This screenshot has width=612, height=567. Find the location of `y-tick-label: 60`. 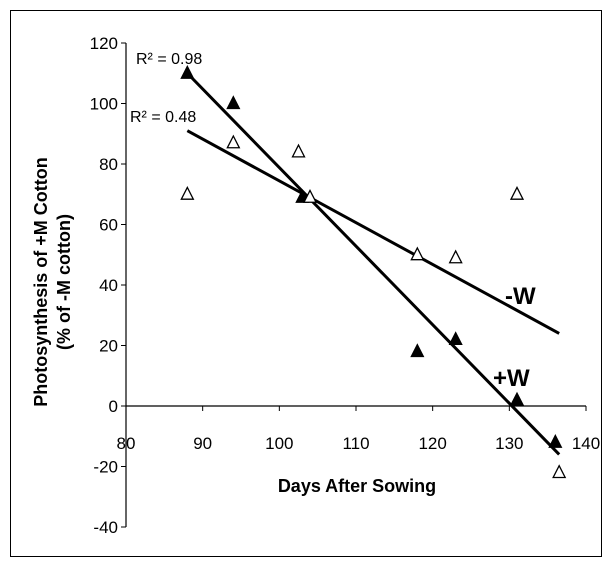

y-tick-label: 60 is located at coordinates (108, 225).